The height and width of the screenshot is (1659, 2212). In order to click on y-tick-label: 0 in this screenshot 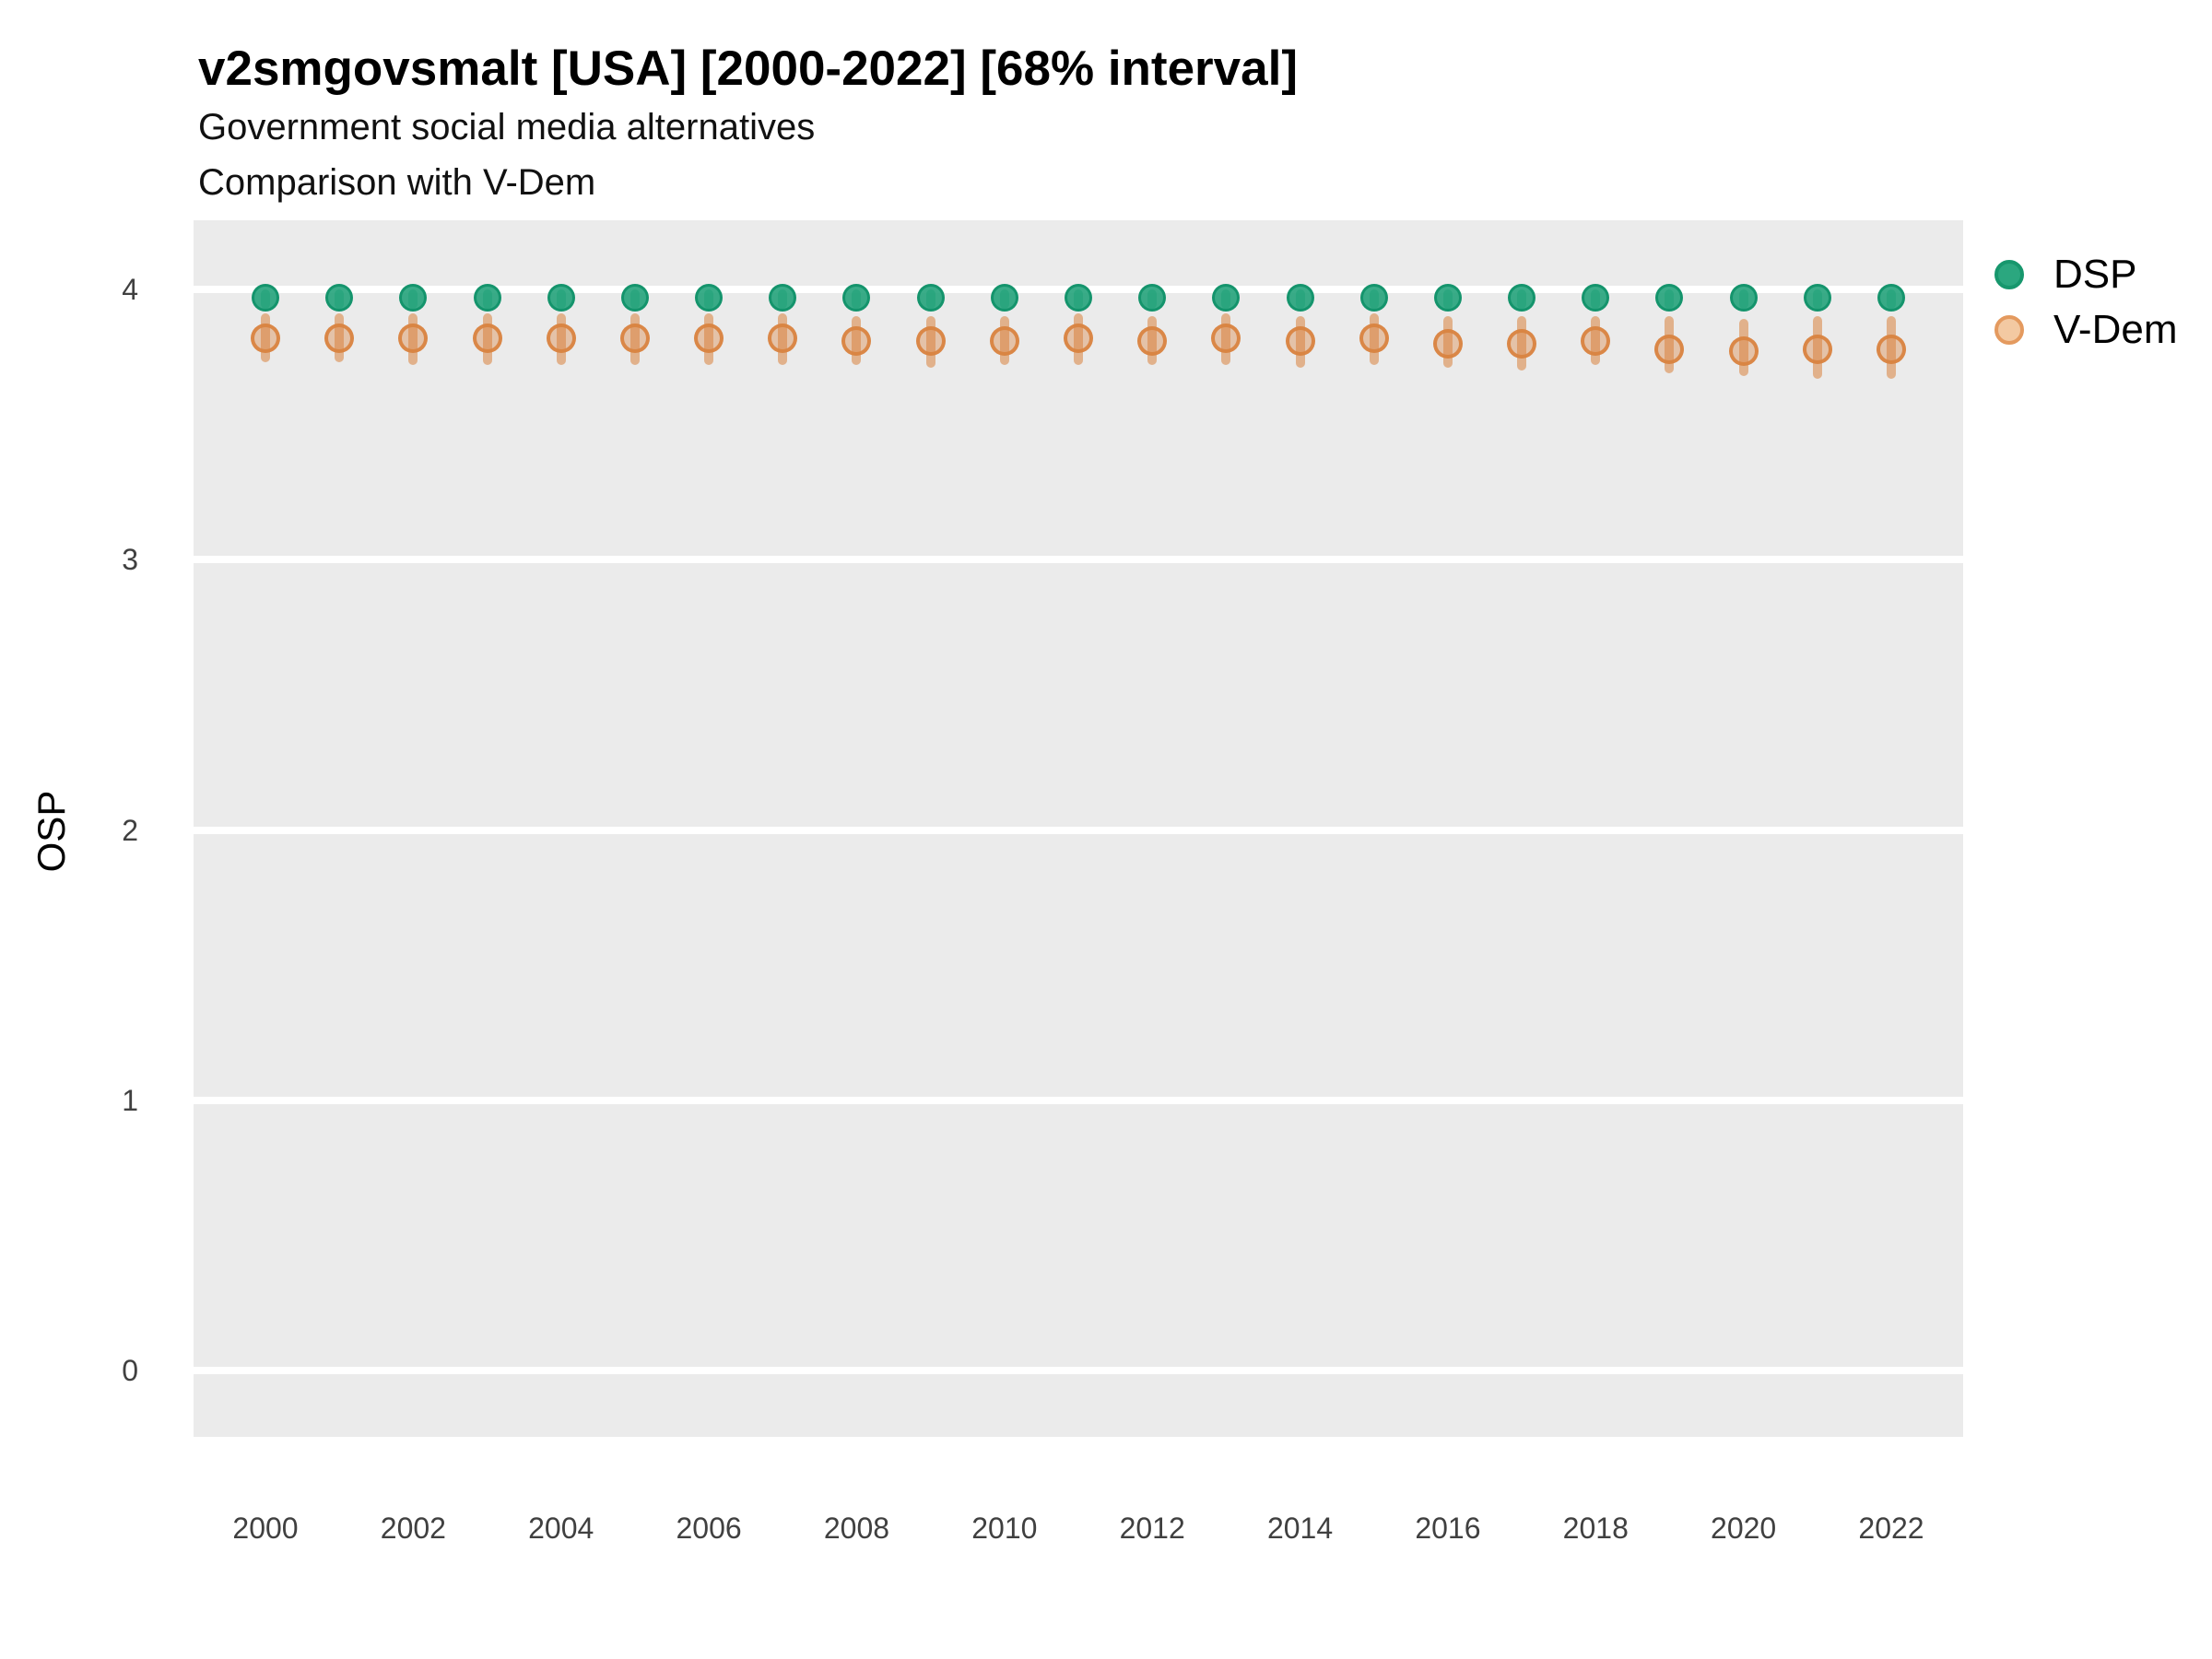, I will do `click(130, 1370)`.